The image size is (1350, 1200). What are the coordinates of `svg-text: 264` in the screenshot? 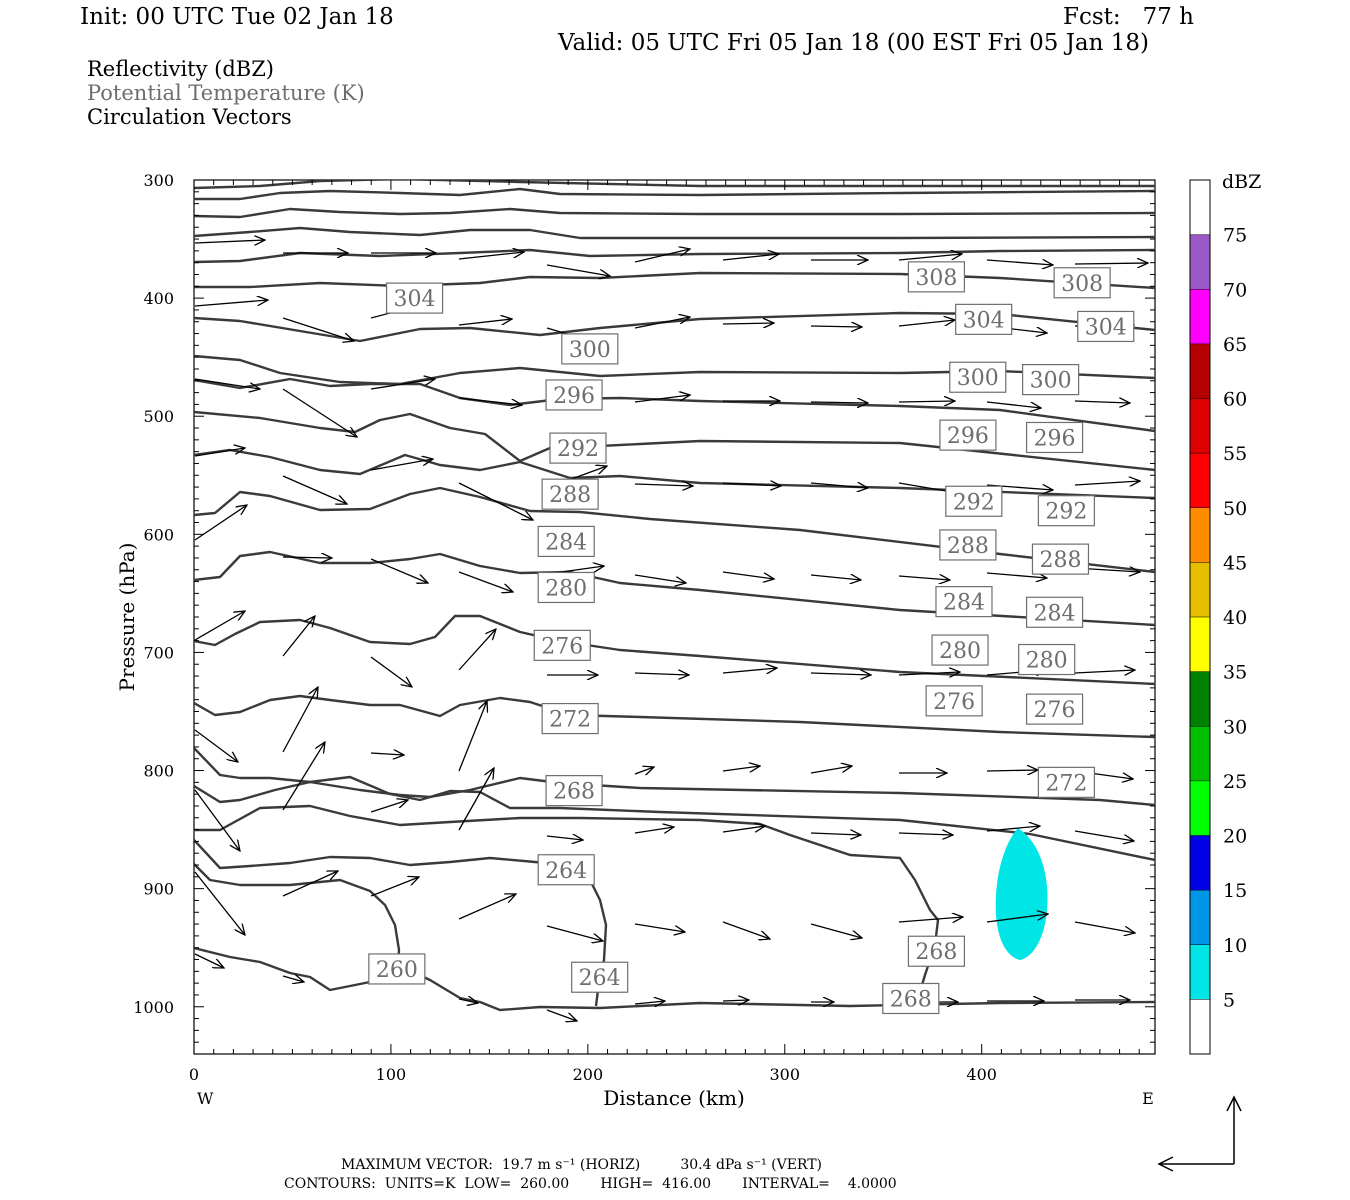 It's located at (600, 978).